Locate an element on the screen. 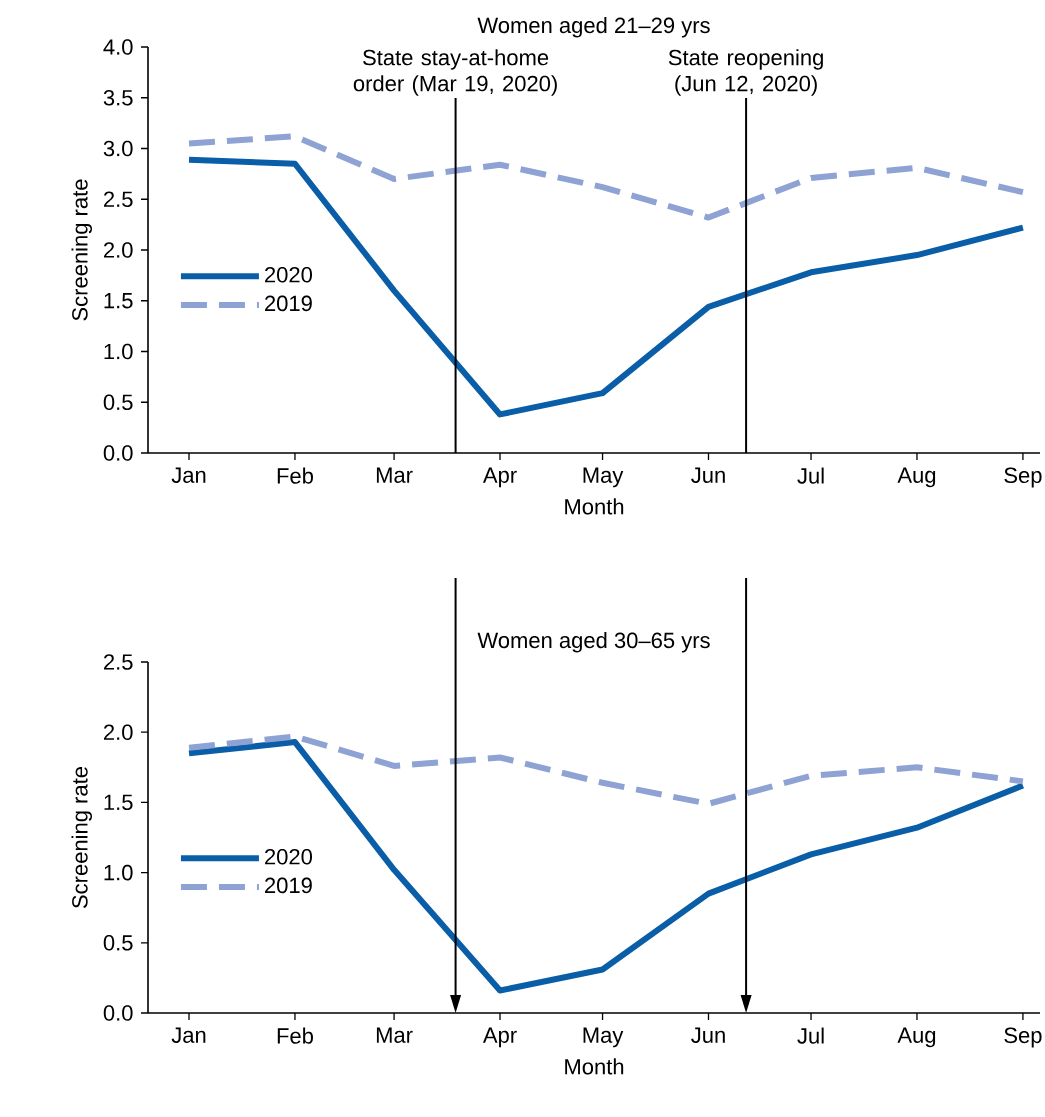 The height and width of the screenshot is (1117, 1045). y-tick-label: 3.5 is located at coordinates (118, 97).